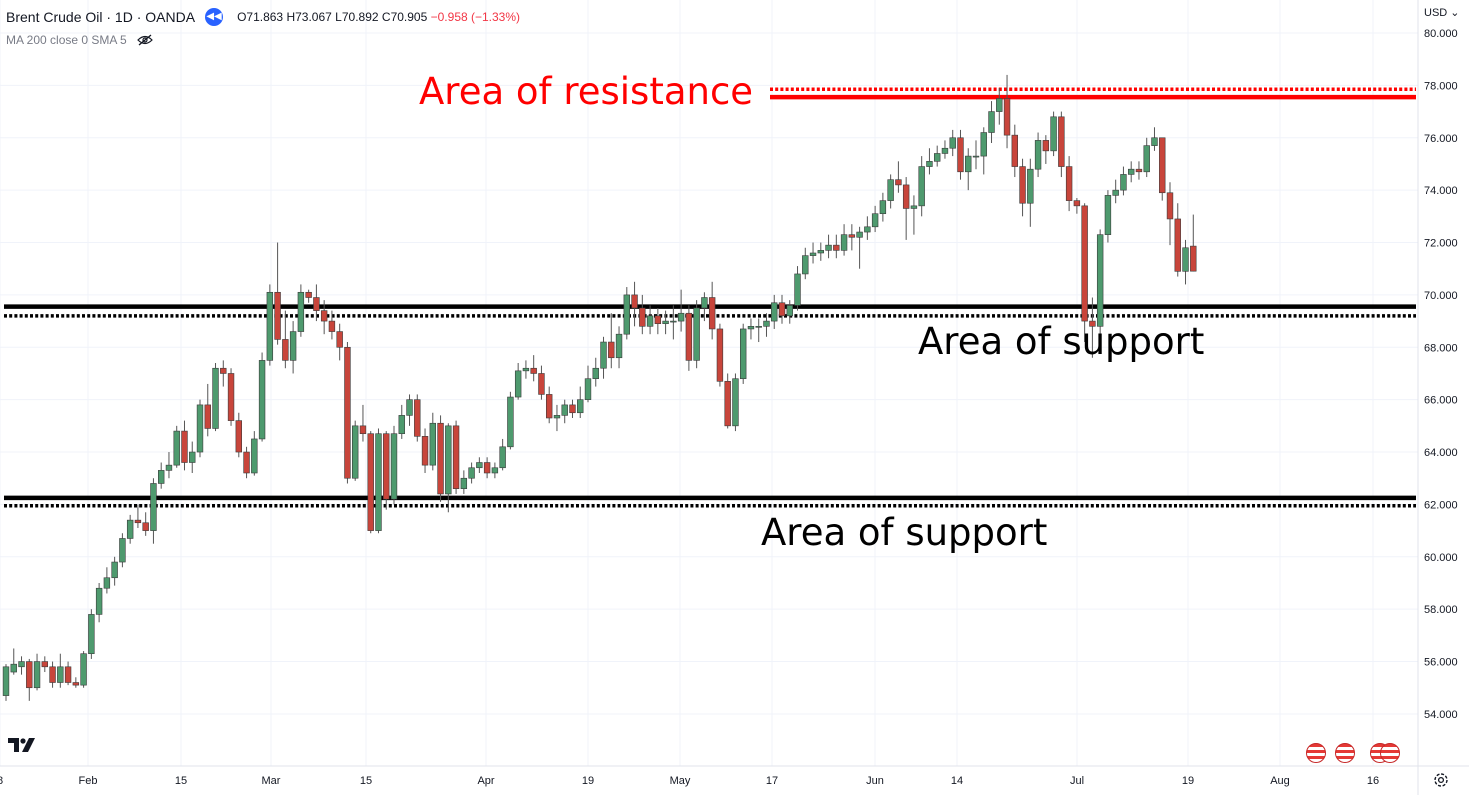 This screenshot has width=1469, height=795. What do you see at coordinates (24, 745) in the screenshot?
I see `tradingview-logo-icon` at bounding box center [24, 745].